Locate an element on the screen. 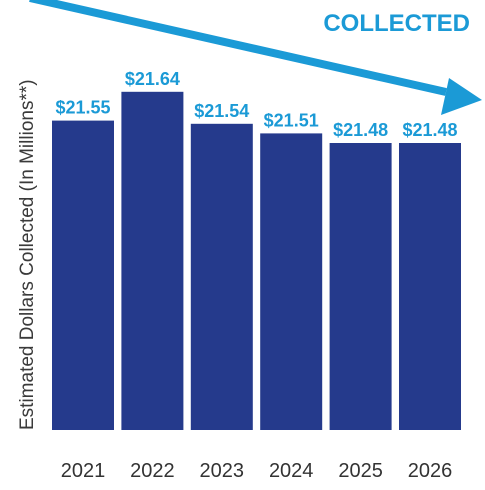 This screenshot has width=485, height=490. value-labels-layer: $21.55 $21.64 $21.54 $21.51 $21.48 $21.48 is located at coordinates (256, 104).